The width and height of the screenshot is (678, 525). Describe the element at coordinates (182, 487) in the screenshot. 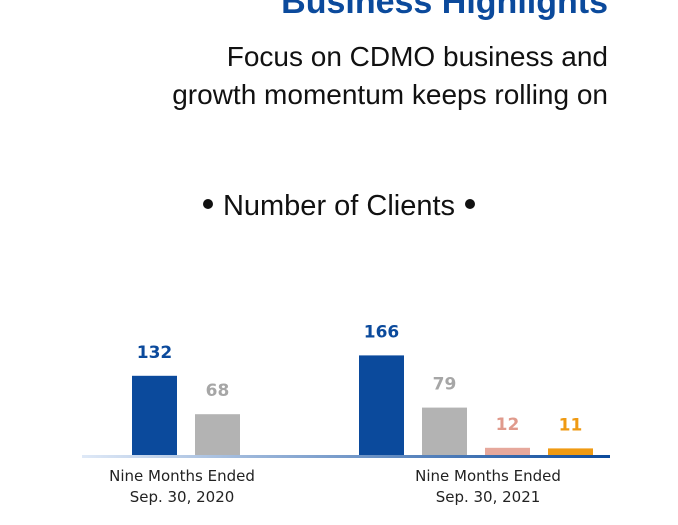

I see `category-label-2020: Nine Months Ended Sep. 30, 2020` at that location.